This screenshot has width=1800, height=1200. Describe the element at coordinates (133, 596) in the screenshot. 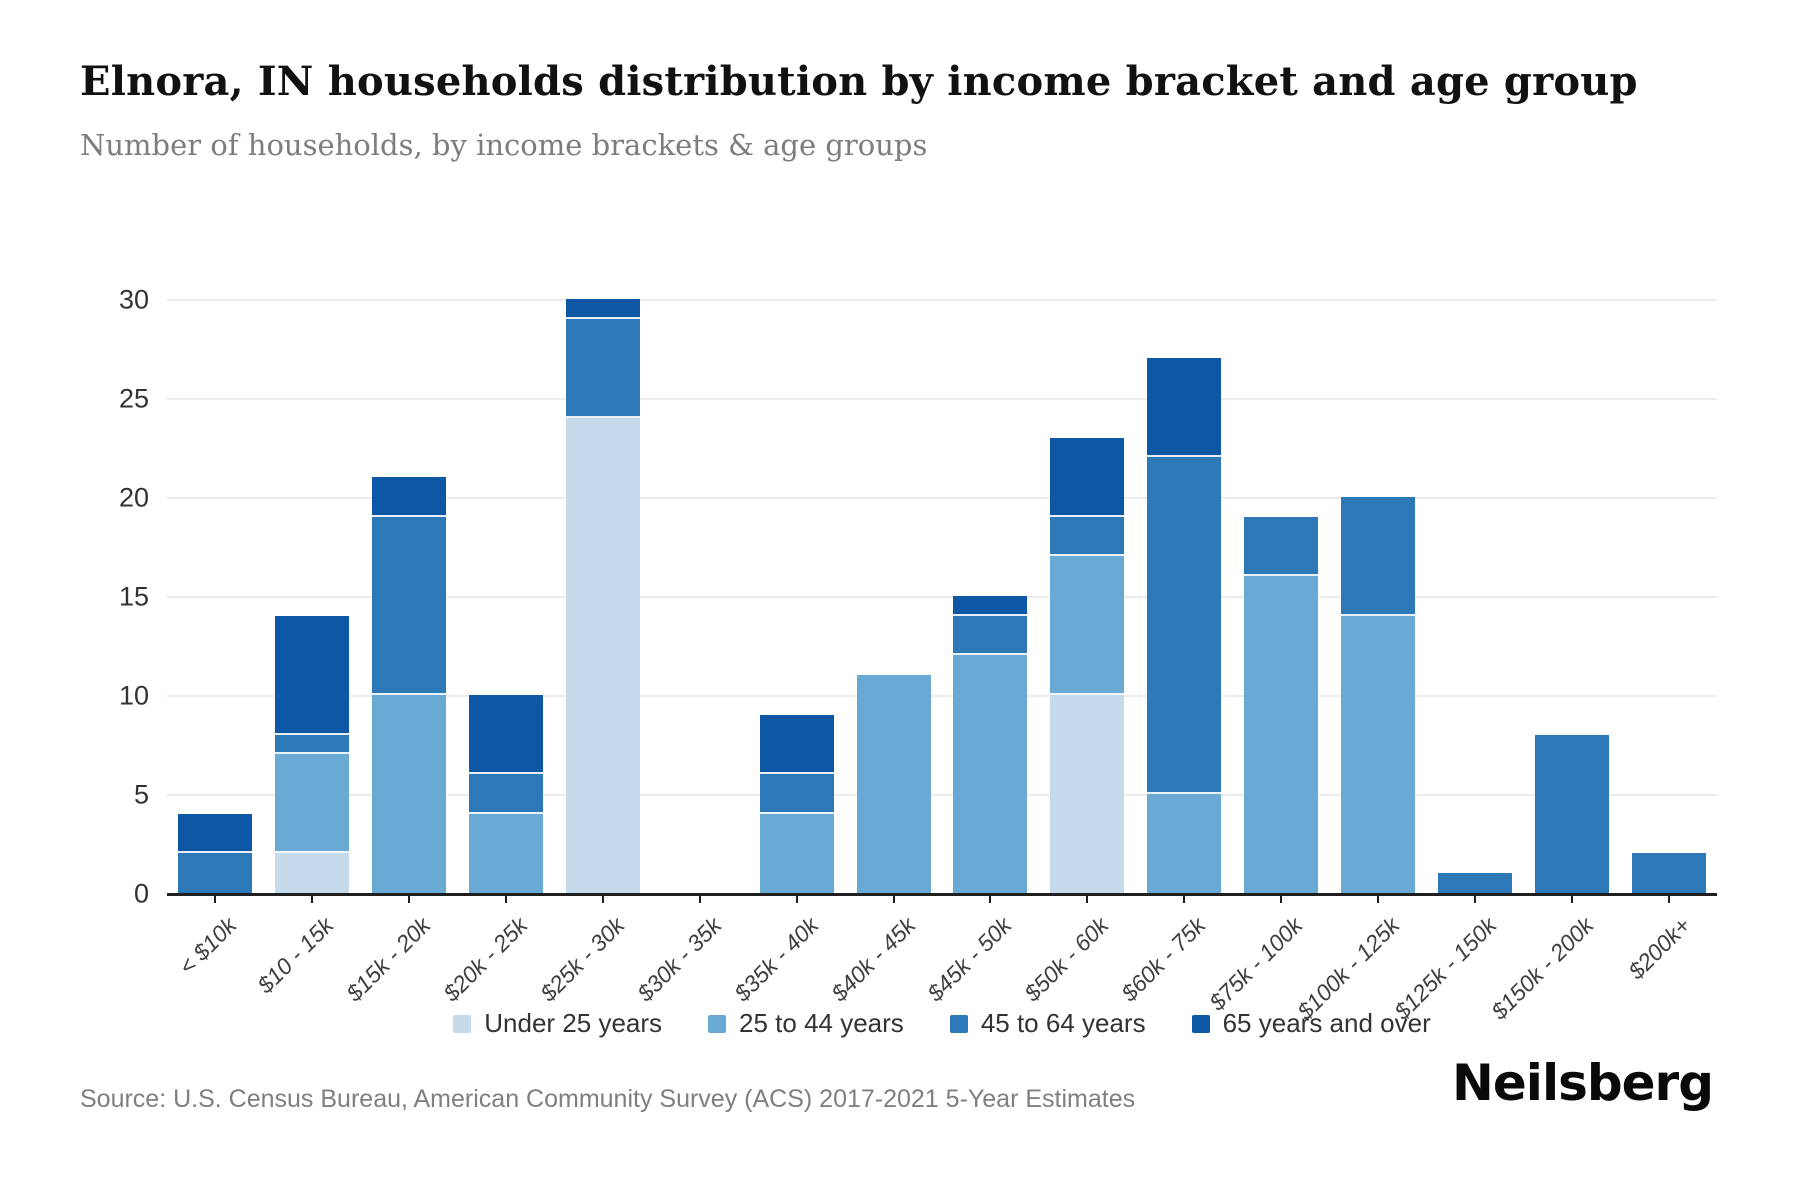

I see `y-tick-label-15: 15` at that location.